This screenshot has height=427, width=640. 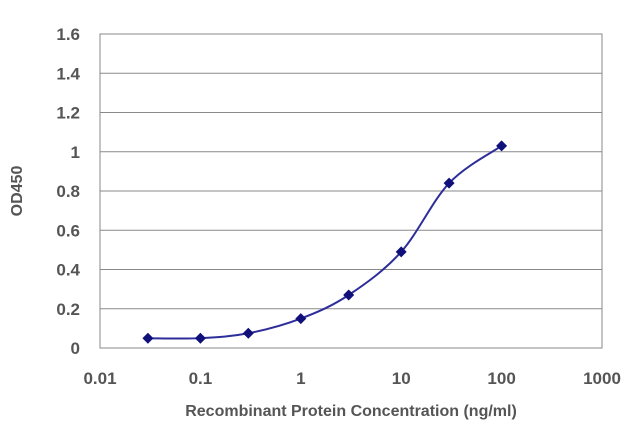 I want to click on y-tick-label: 1, so click(x=75, y=152).